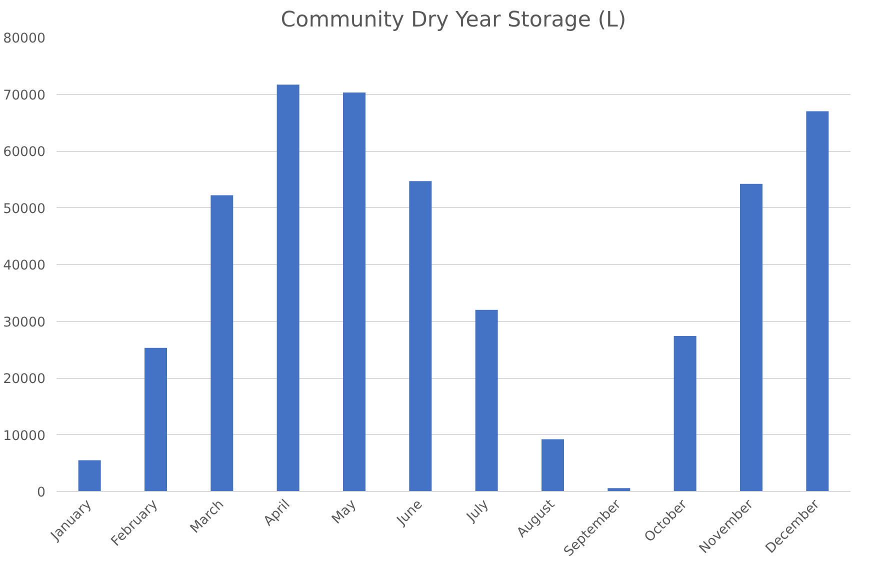 The image size is (877, 574). Describe the element at coordinates (24, 379) in the screenshot. I see `y-tick-label: 20000` at that location.